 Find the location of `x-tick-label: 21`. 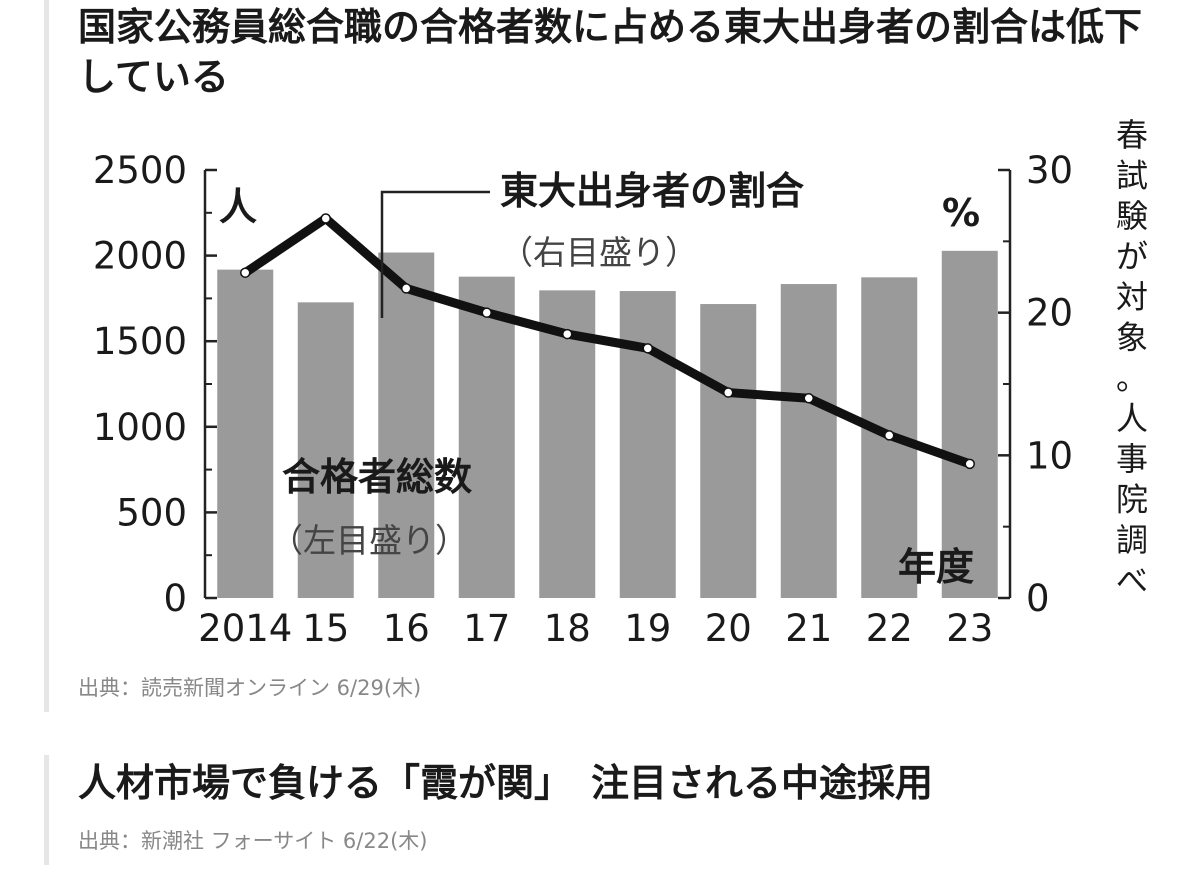

x-tick-label: 21 is located at coordinates (808, 628).